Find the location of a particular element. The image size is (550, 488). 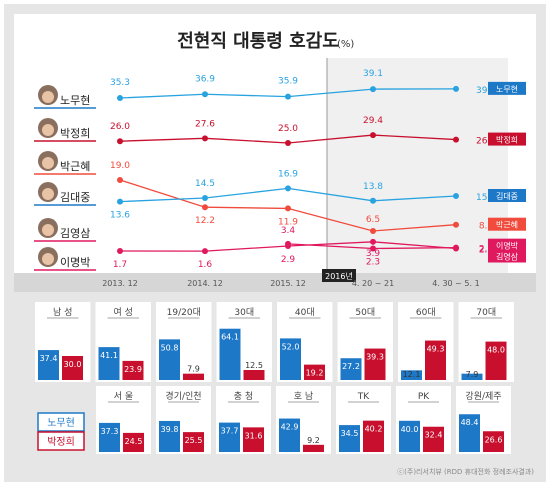

bar-value-label: 34.5 is located at coordinates (350, 433).